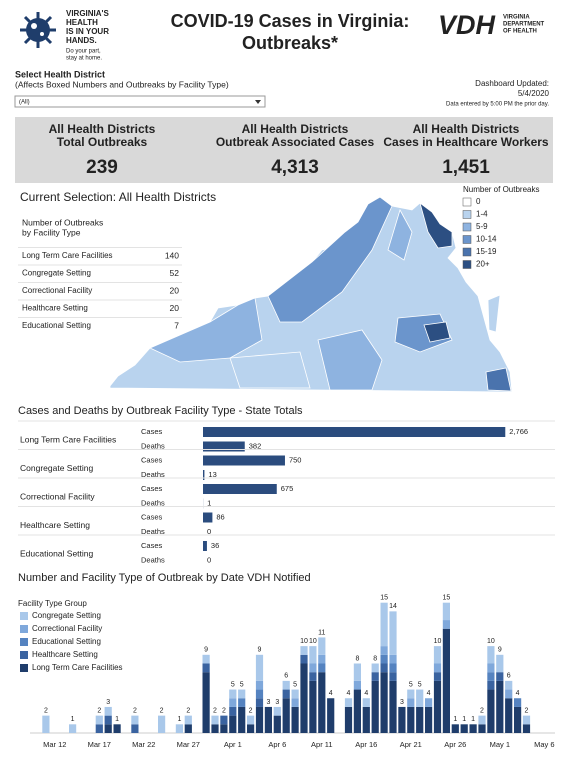  I want to click on logo-tagline: Do your part,, so click(83, 52).